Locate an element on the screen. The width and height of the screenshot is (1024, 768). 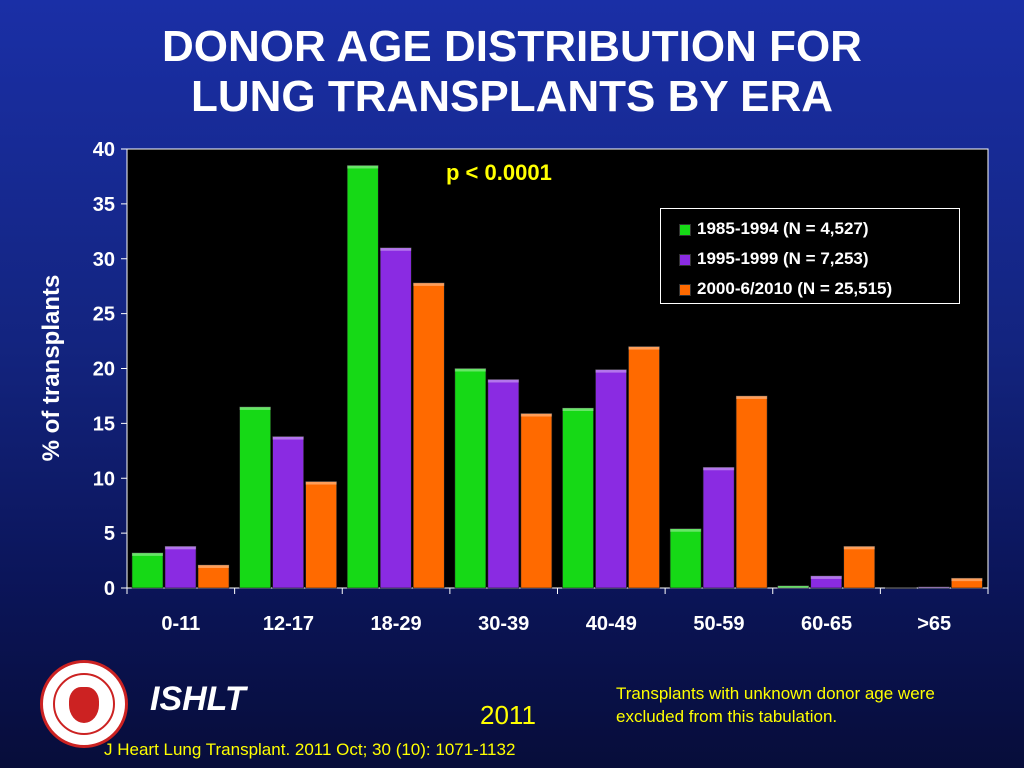
x-tick-label: 30-39 is located at coordinates (503, 624).